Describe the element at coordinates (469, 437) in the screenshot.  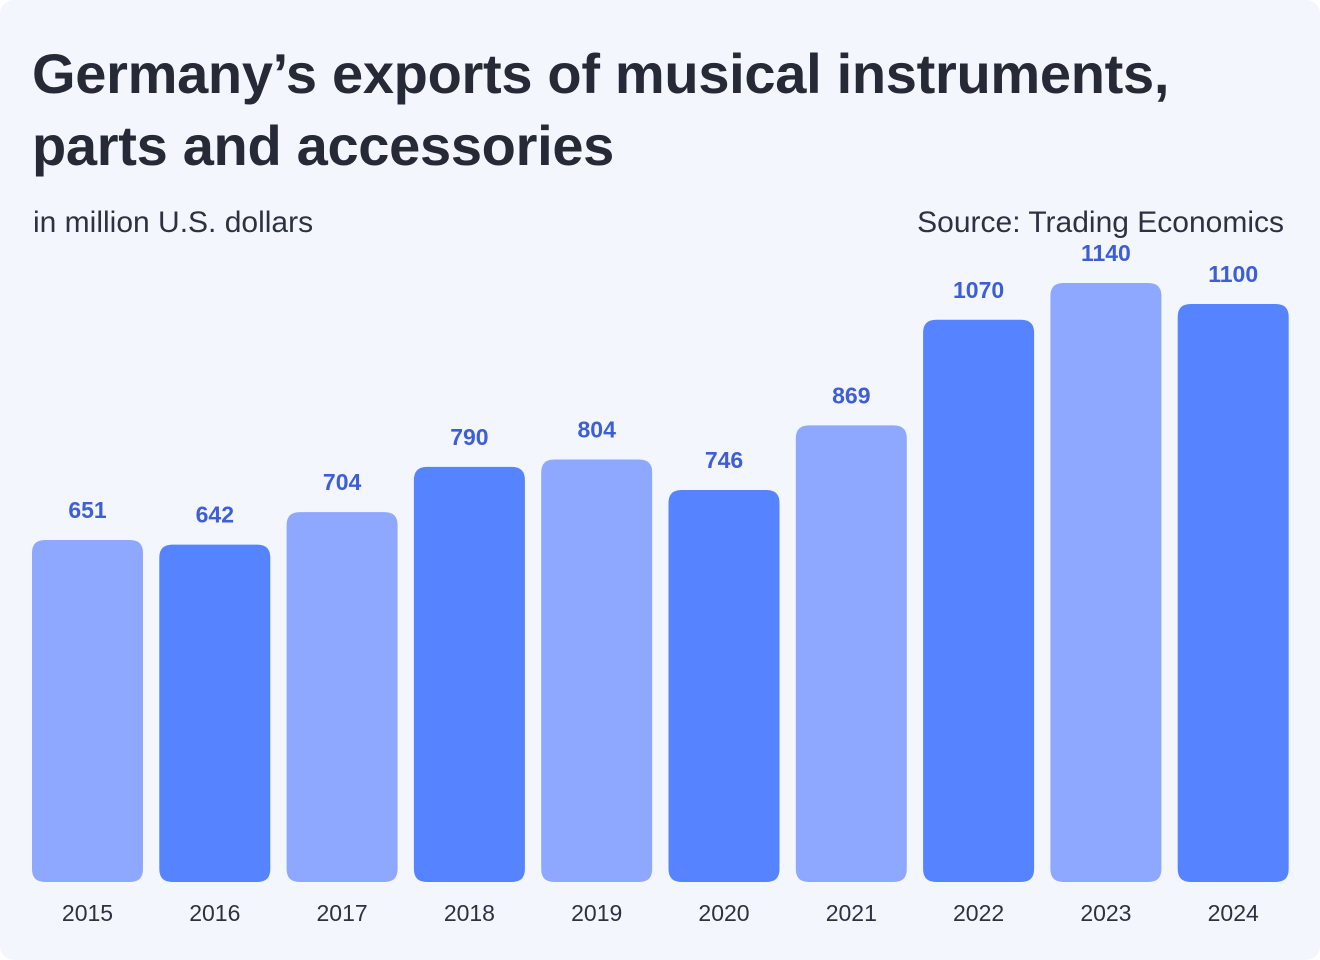
I see `value-label-2018: 790` at that location.